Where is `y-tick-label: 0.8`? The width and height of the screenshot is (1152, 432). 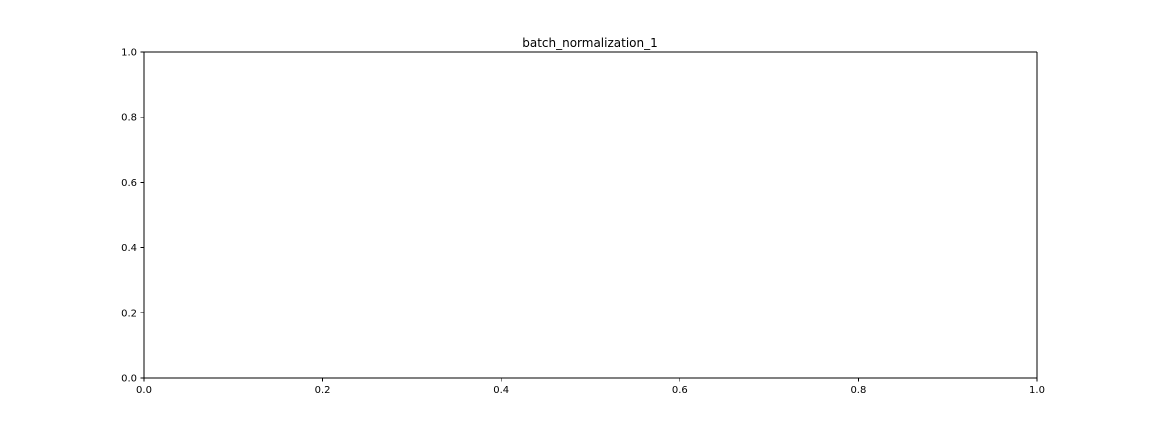 y-tick-label: 0.8 is located at coordinates (129, 118).